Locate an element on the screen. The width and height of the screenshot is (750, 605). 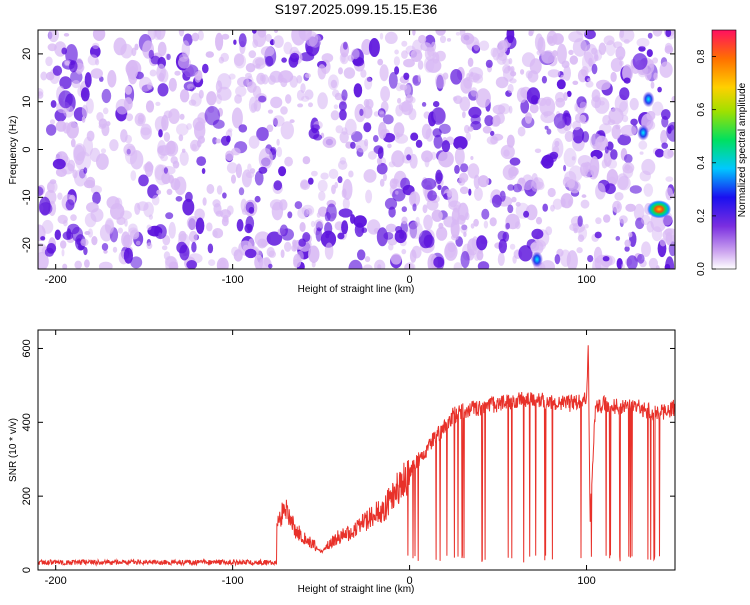
colorbar-tick-label: 0.8 is located at coordinates (701, 56).